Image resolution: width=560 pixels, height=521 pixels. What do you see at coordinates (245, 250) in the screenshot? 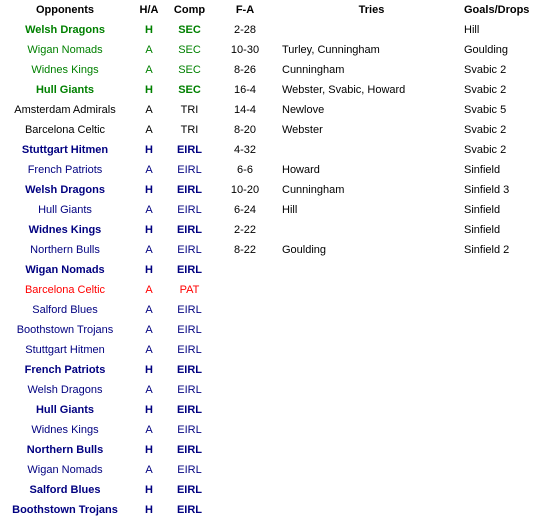
I see `score-cell: 8-22` at bounding box center [245, 250].